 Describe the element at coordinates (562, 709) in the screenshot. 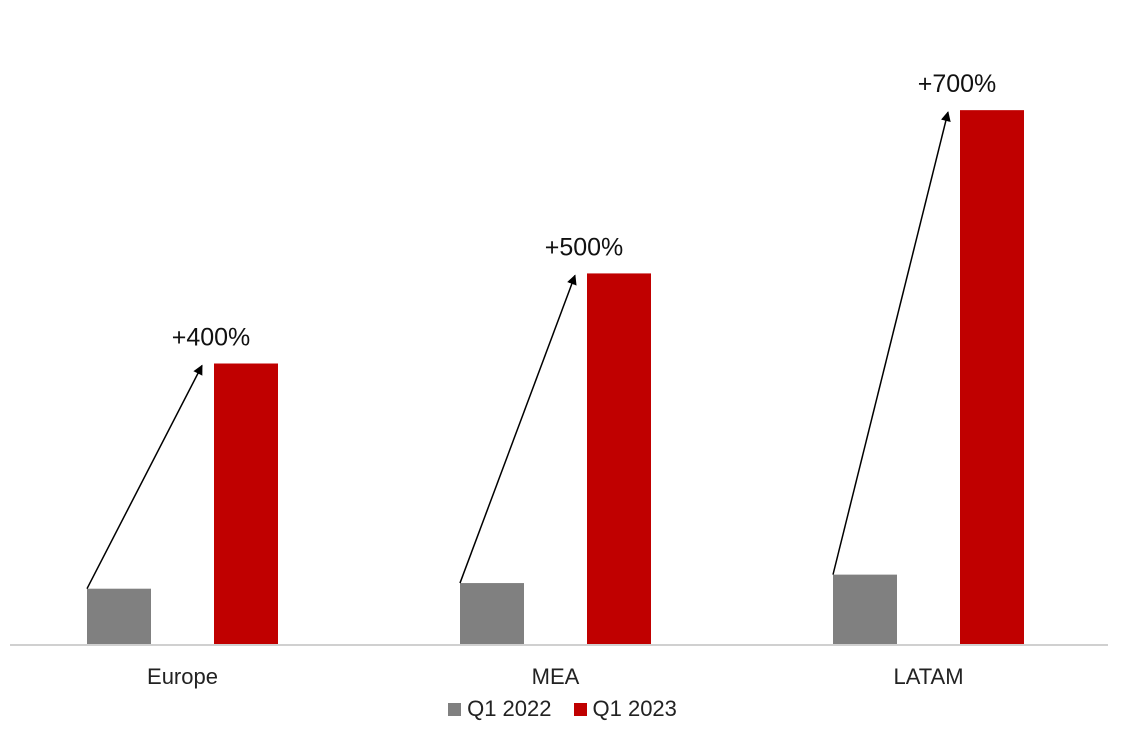

I see `legend: Q1 2022 Q1 2023` at that location.